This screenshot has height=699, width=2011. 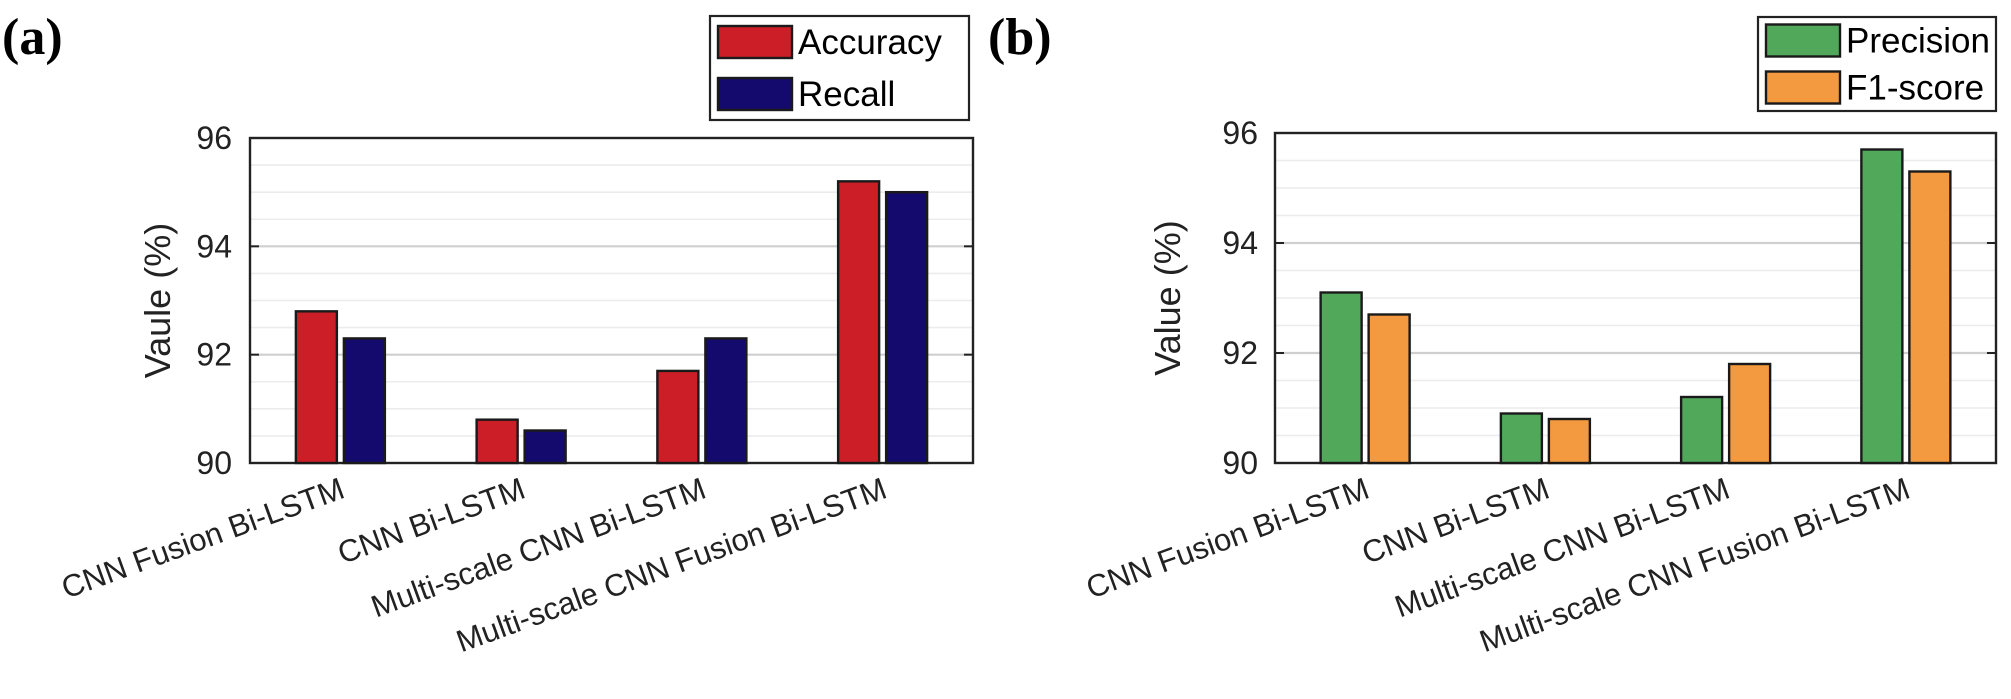 What do you see at coordinates (846, 94) in the screenshot?
I see `legend-label: Recall` at bounding box center [846, 94].